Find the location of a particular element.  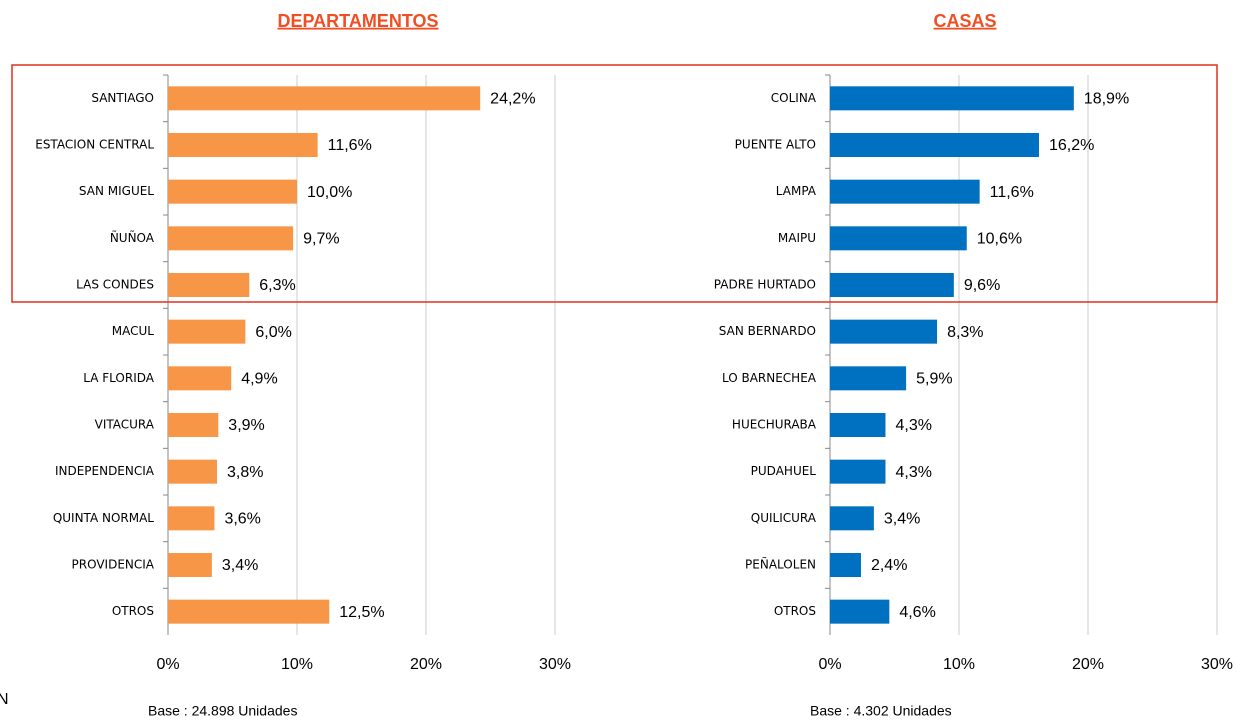

value-label: 18,9% is located at coordinates (1106, 99).